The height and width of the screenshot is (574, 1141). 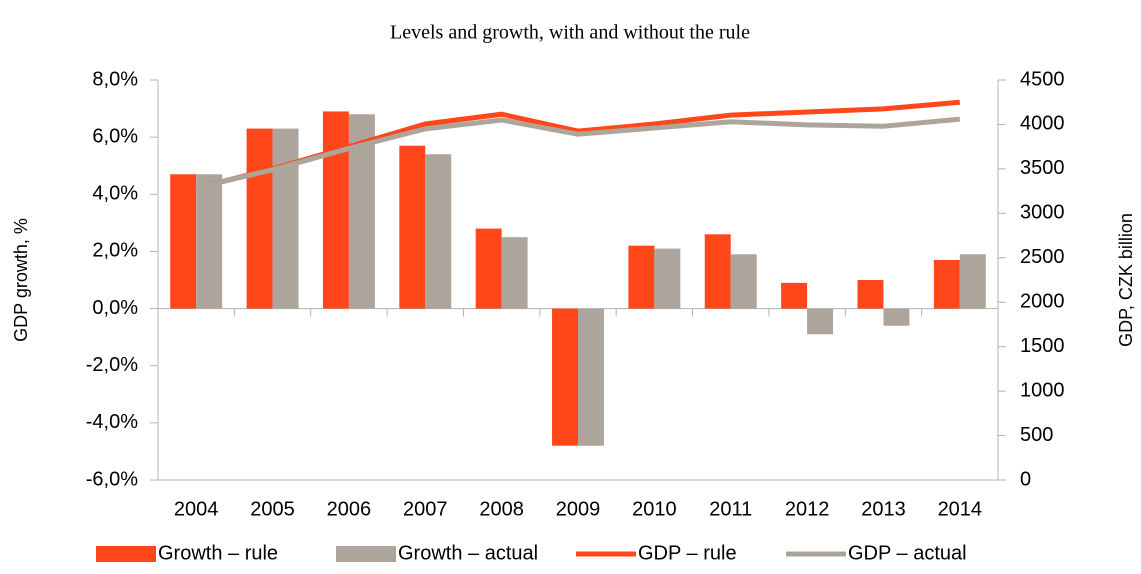 What do you see at coordinates (112, 365) in the screenshot?
I see `y-tick-label: -2,0%` at bounding box center [112, 365].